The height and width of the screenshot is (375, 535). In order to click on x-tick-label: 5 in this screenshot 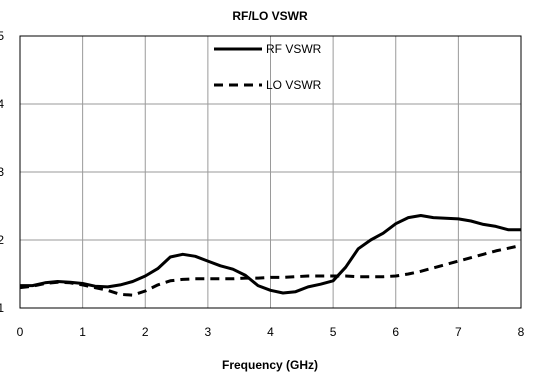, I will do `click(333, 332)`.